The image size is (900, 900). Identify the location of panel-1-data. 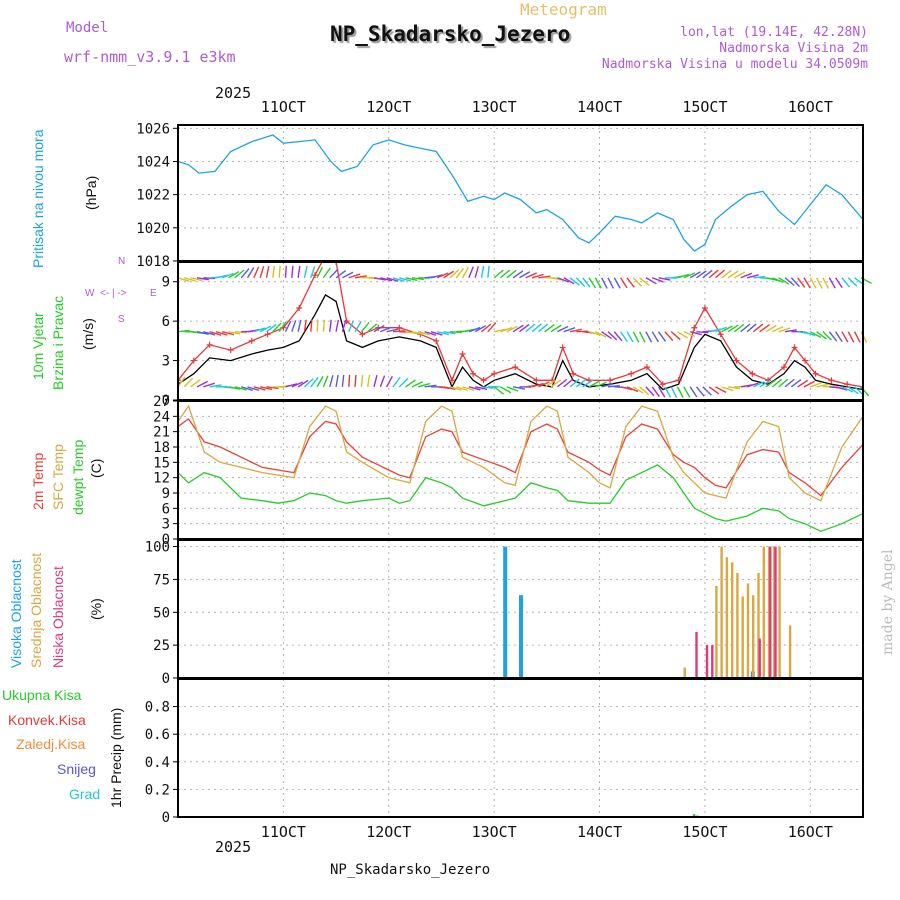
(520, 193).